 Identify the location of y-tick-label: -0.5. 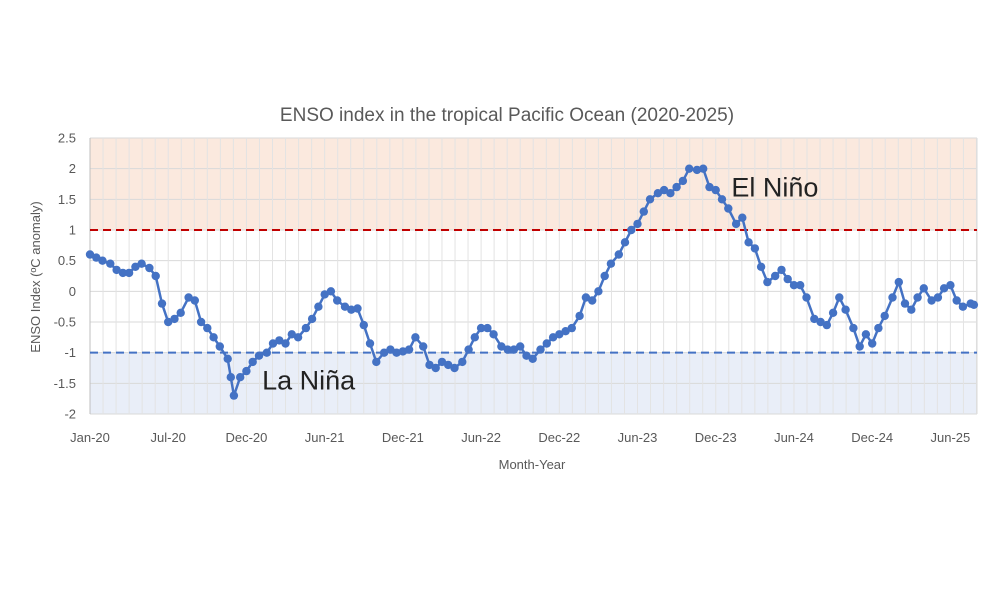
(65, 322).